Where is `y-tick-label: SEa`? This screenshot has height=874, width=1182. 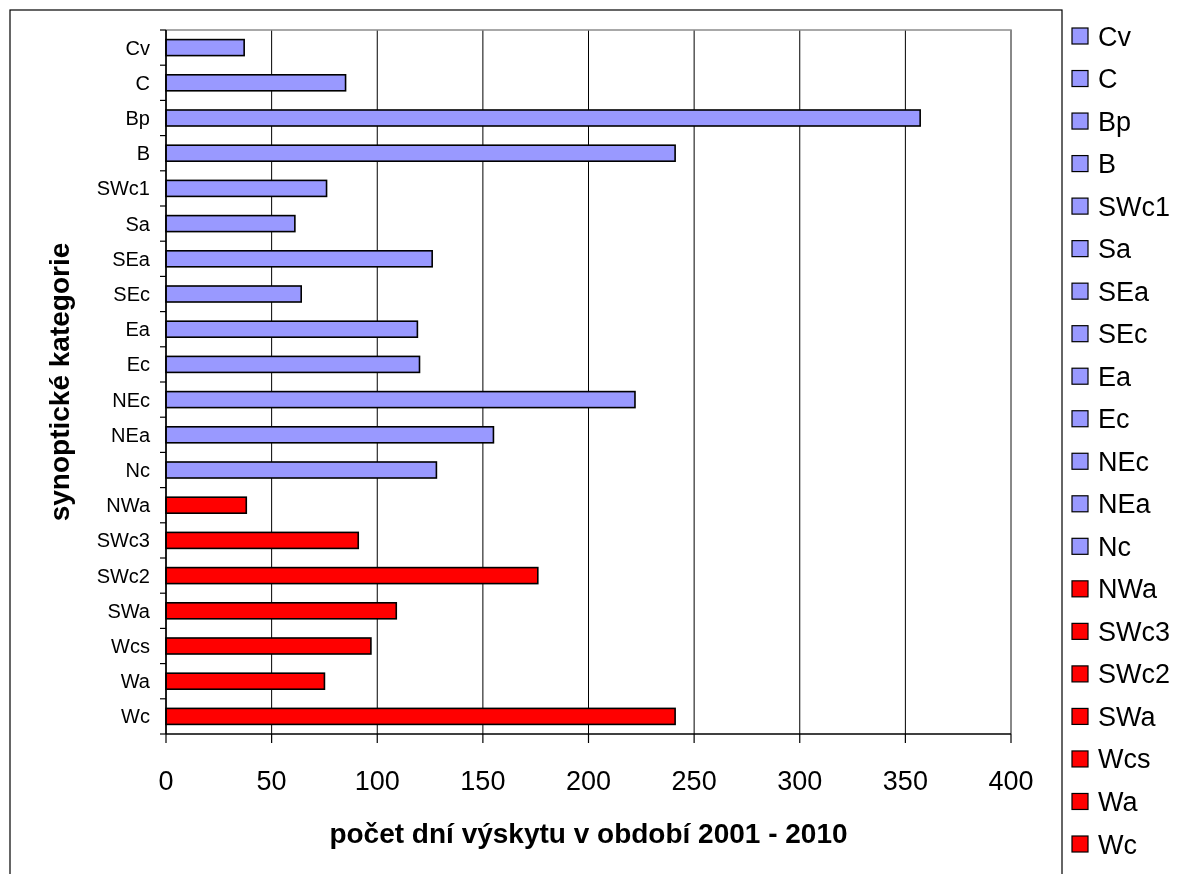 y-tick-label: SEa is located at coordinates (131, 258).